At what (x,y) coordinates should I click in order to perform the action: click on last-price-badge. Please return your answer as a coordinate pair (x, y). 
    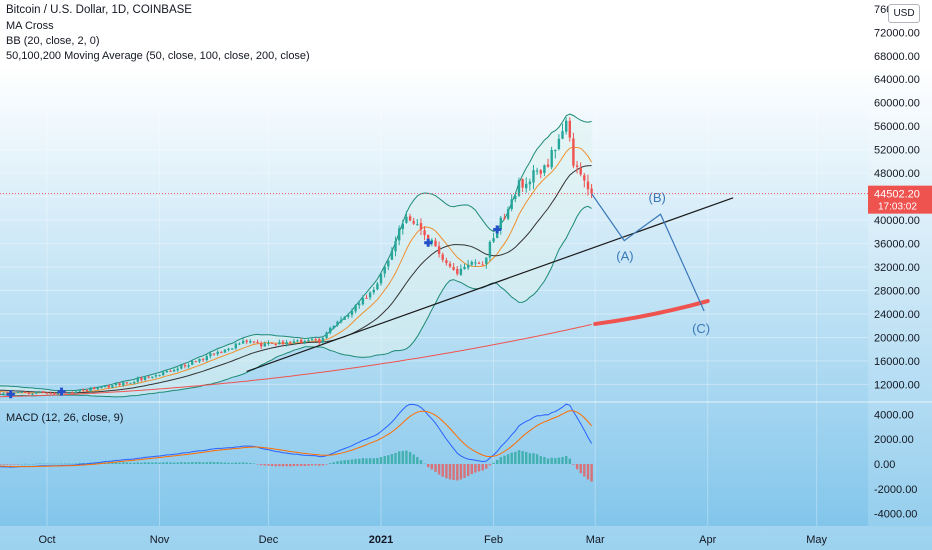
    Looking at the image, I should click on (900, 199).